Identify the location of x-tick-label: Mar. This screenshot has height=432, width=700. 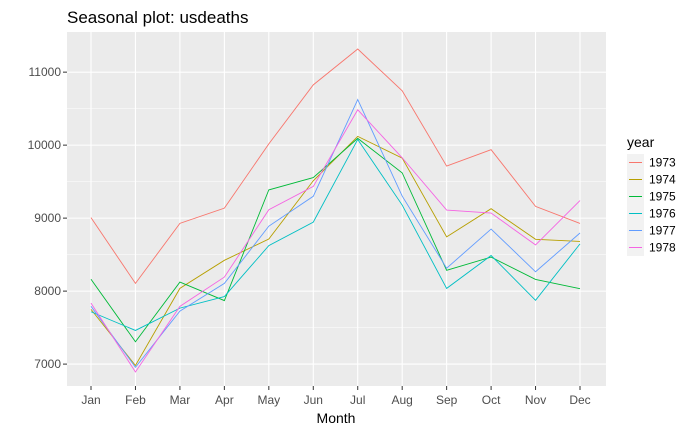
(180, 400).